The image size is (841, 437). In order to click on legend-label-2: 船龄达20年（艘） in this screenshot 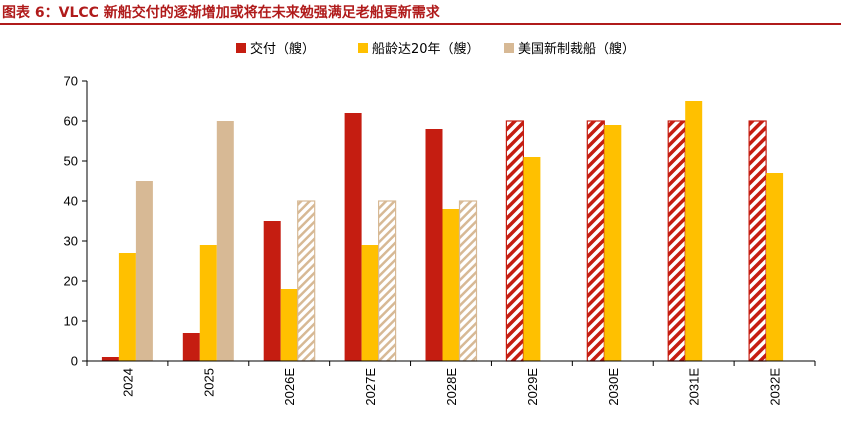, I will do `click(426, 49)`.